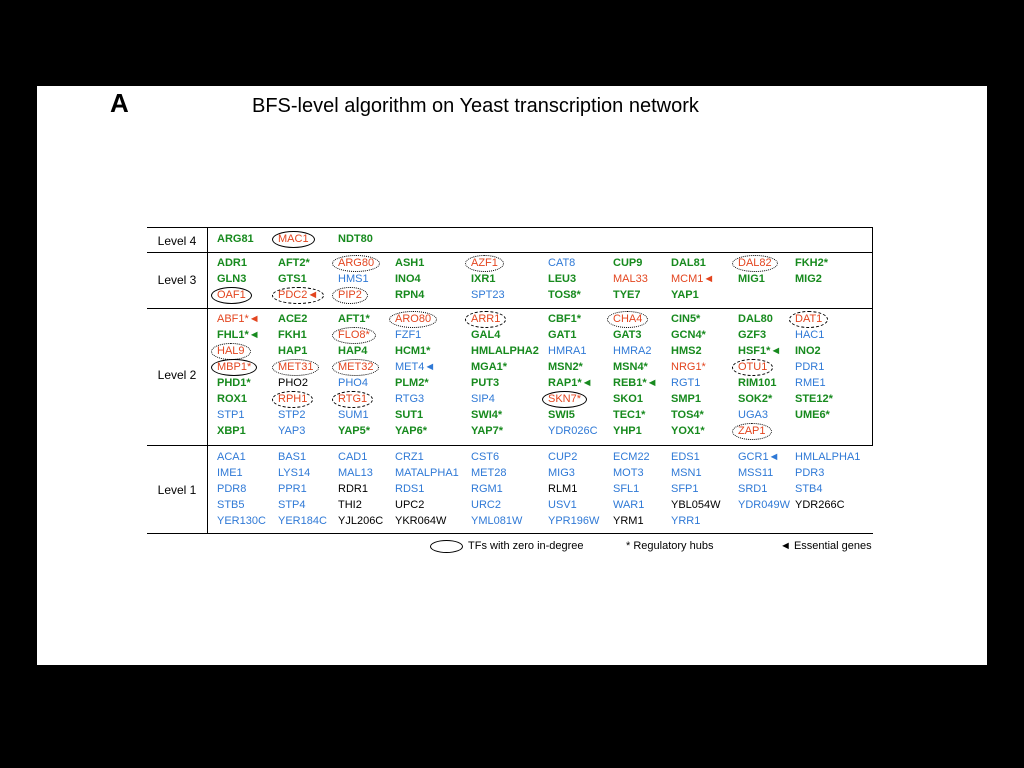 This screenshot has height=768, width=1024. I want to click on gene-label: STP2, so click(292, 415).